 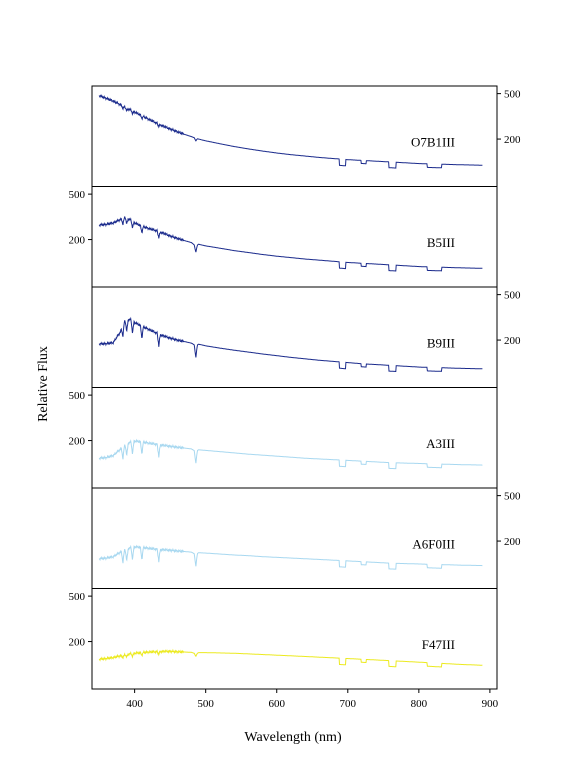 What do you see at coordinates (276, 704) in the screenshot?
I see `x-tick-label: 600` at bounding box center [276, 704].